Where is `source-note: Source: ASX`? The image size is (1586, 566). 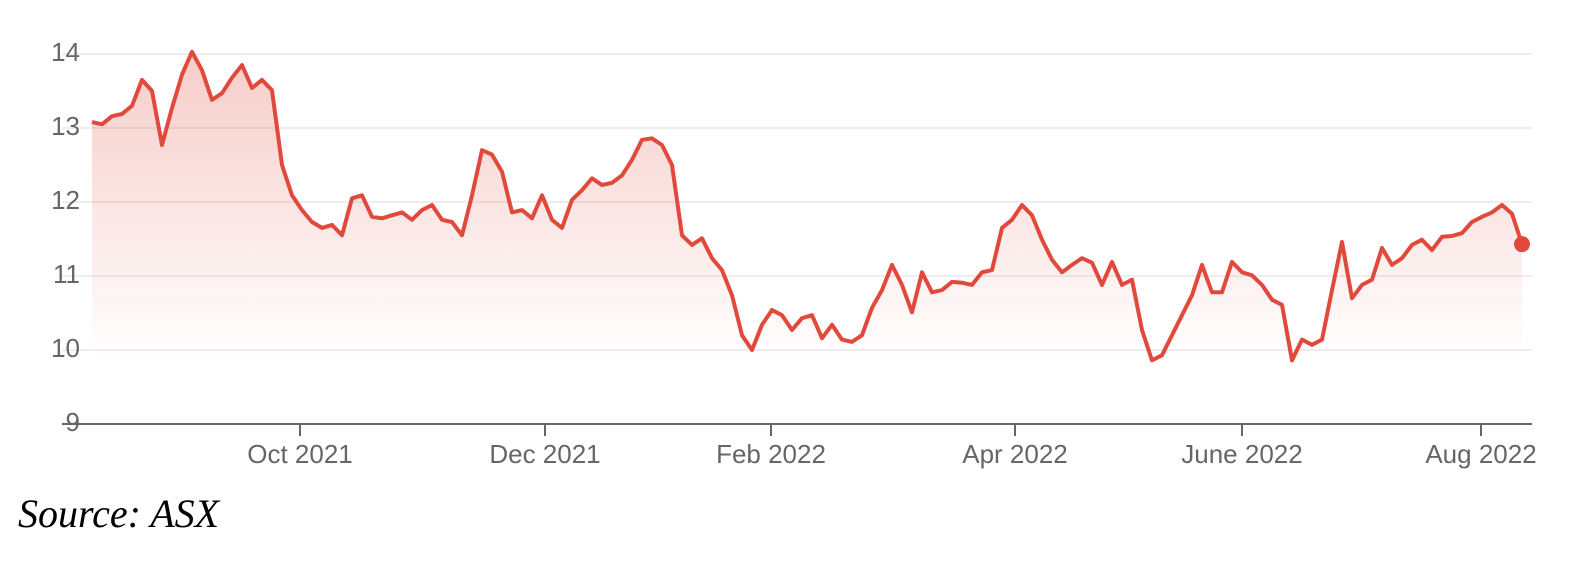 source-note: Source: ASX is located at coordinates (119, 513).